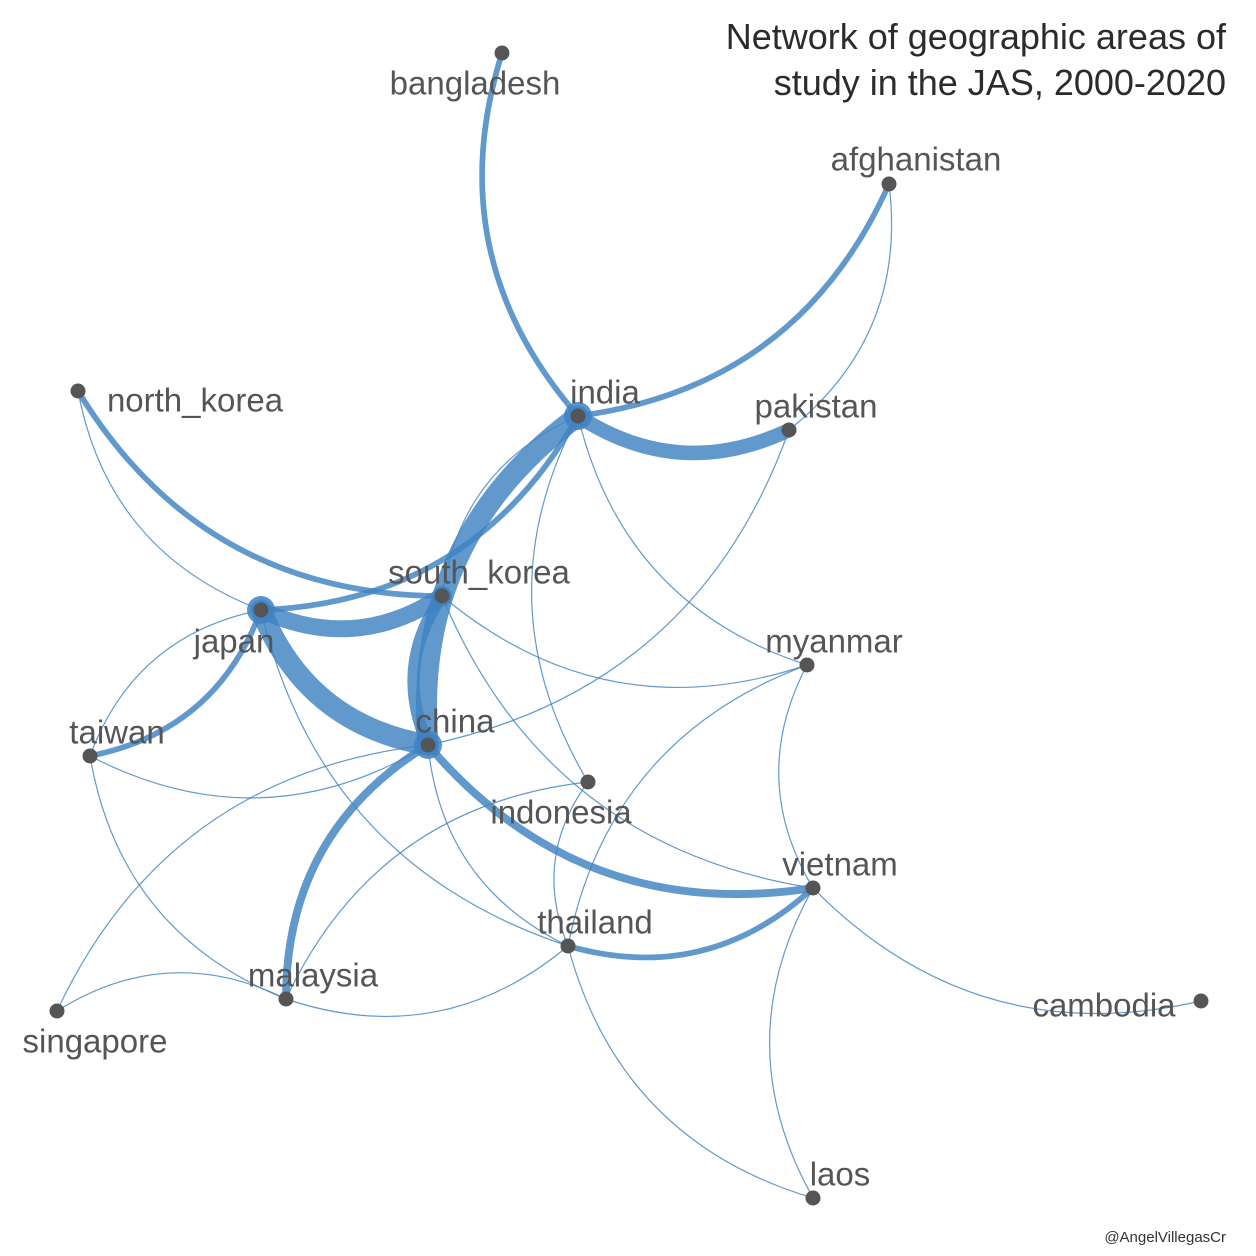 The image size is (1256, 1256). I want to click on edge-japan-thailand, so click(414, 778).